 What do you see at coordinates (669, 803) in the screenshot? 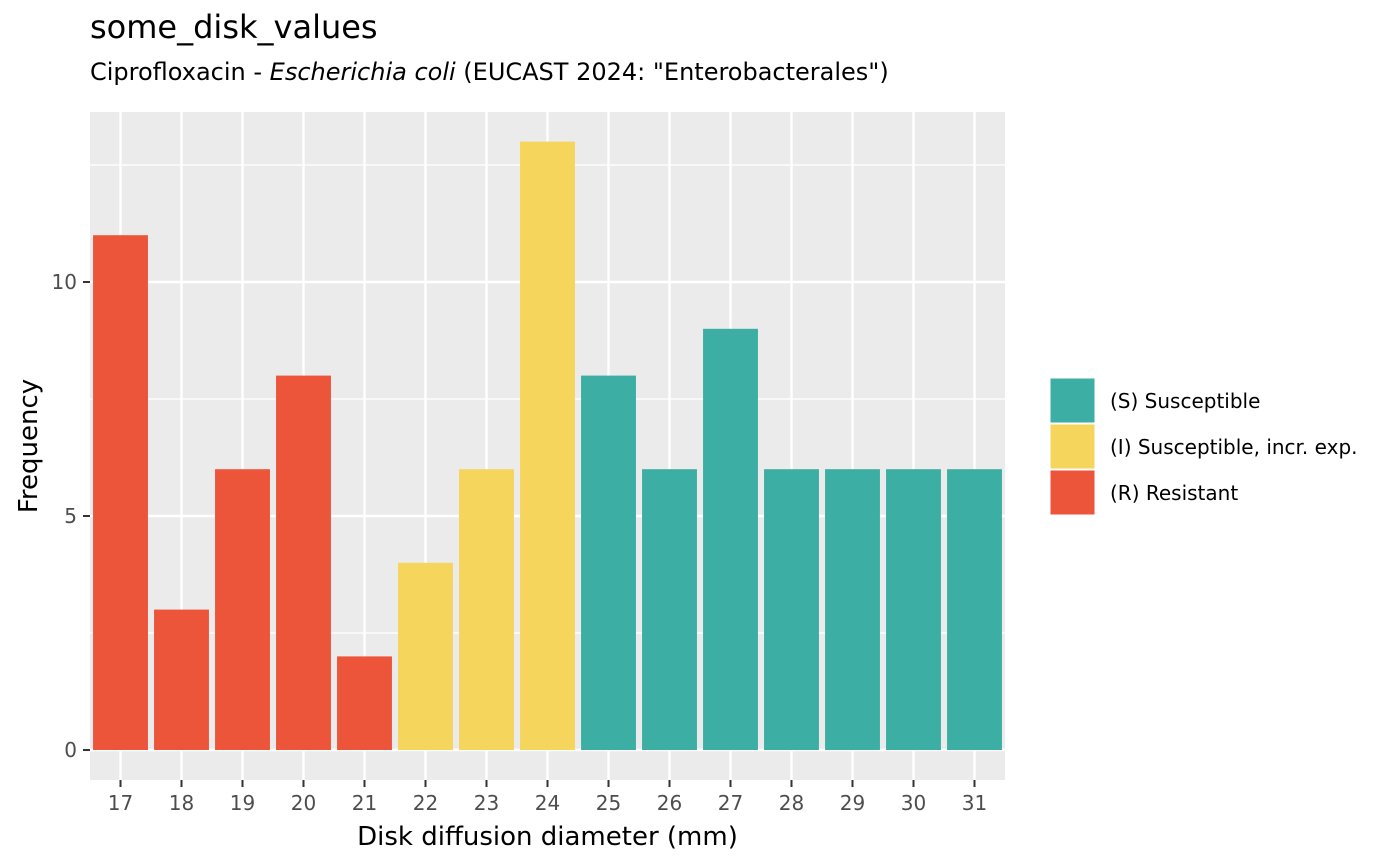
I see `x-tick-label: 26` at bounding box center [669, 803].